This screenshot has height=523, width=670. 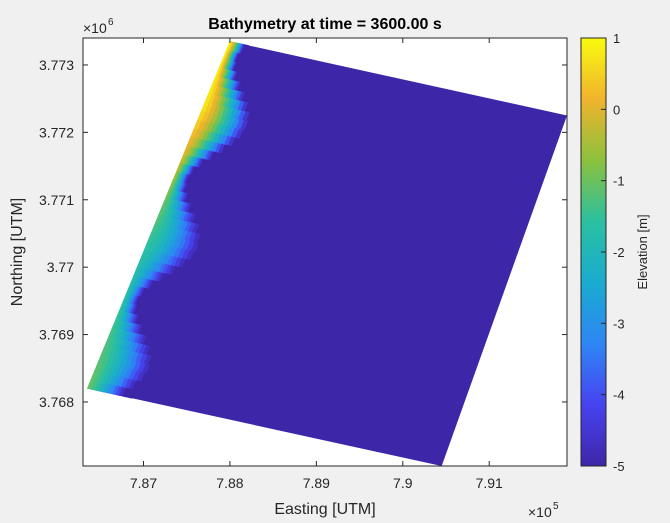 What do you see at coordinates (616, 38) in the screenshot?
I see `colorbar-tick-label: 1` at bounding box center [616, 38].